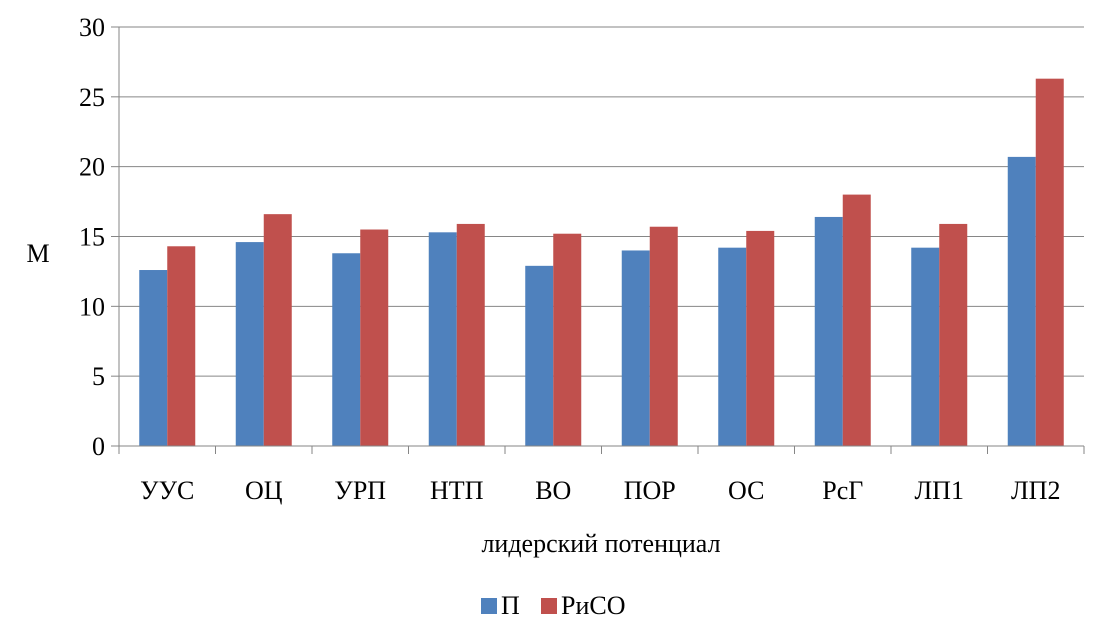  Describe the element at coordinates (539, 355) in the screenshot. I see `bar-П-ВО` at that location.